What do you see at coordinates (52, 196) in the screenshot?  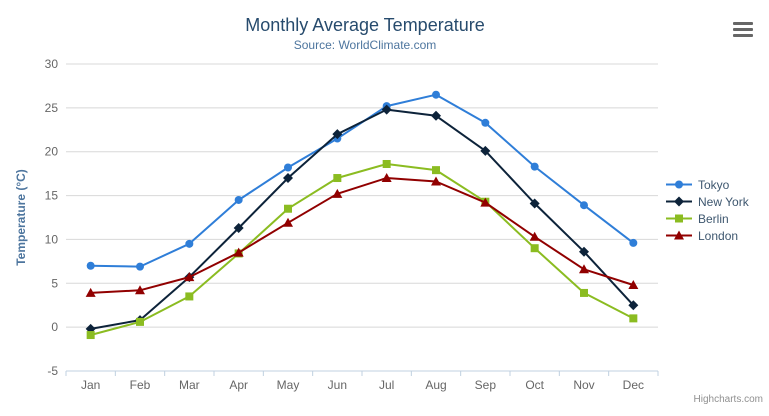 I see `y-axis-label: 15` at bounding box center [52, 196].